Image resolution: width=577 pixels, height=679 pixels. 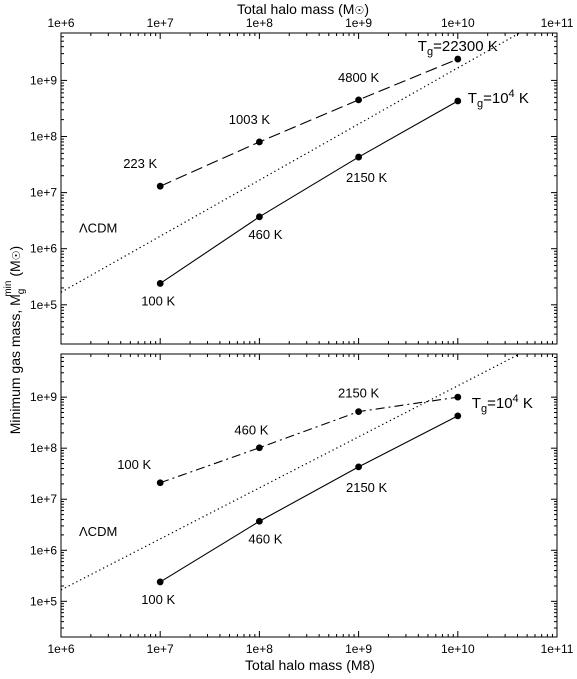 What do you see at coordinates (310, 665) in the screenshot?
I see `bottom-axis-title: Total halo mass (M8)` at bounding box center [310, 665].